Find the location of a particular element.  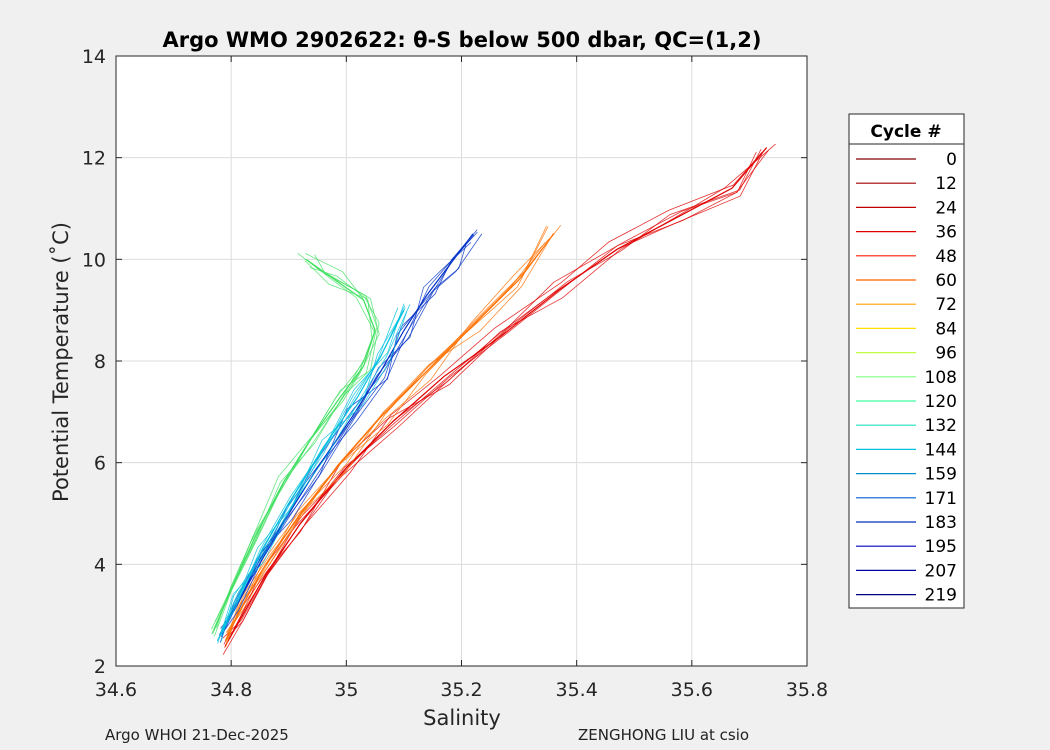

legend-label: 144 is located at coordinates (941, 450).